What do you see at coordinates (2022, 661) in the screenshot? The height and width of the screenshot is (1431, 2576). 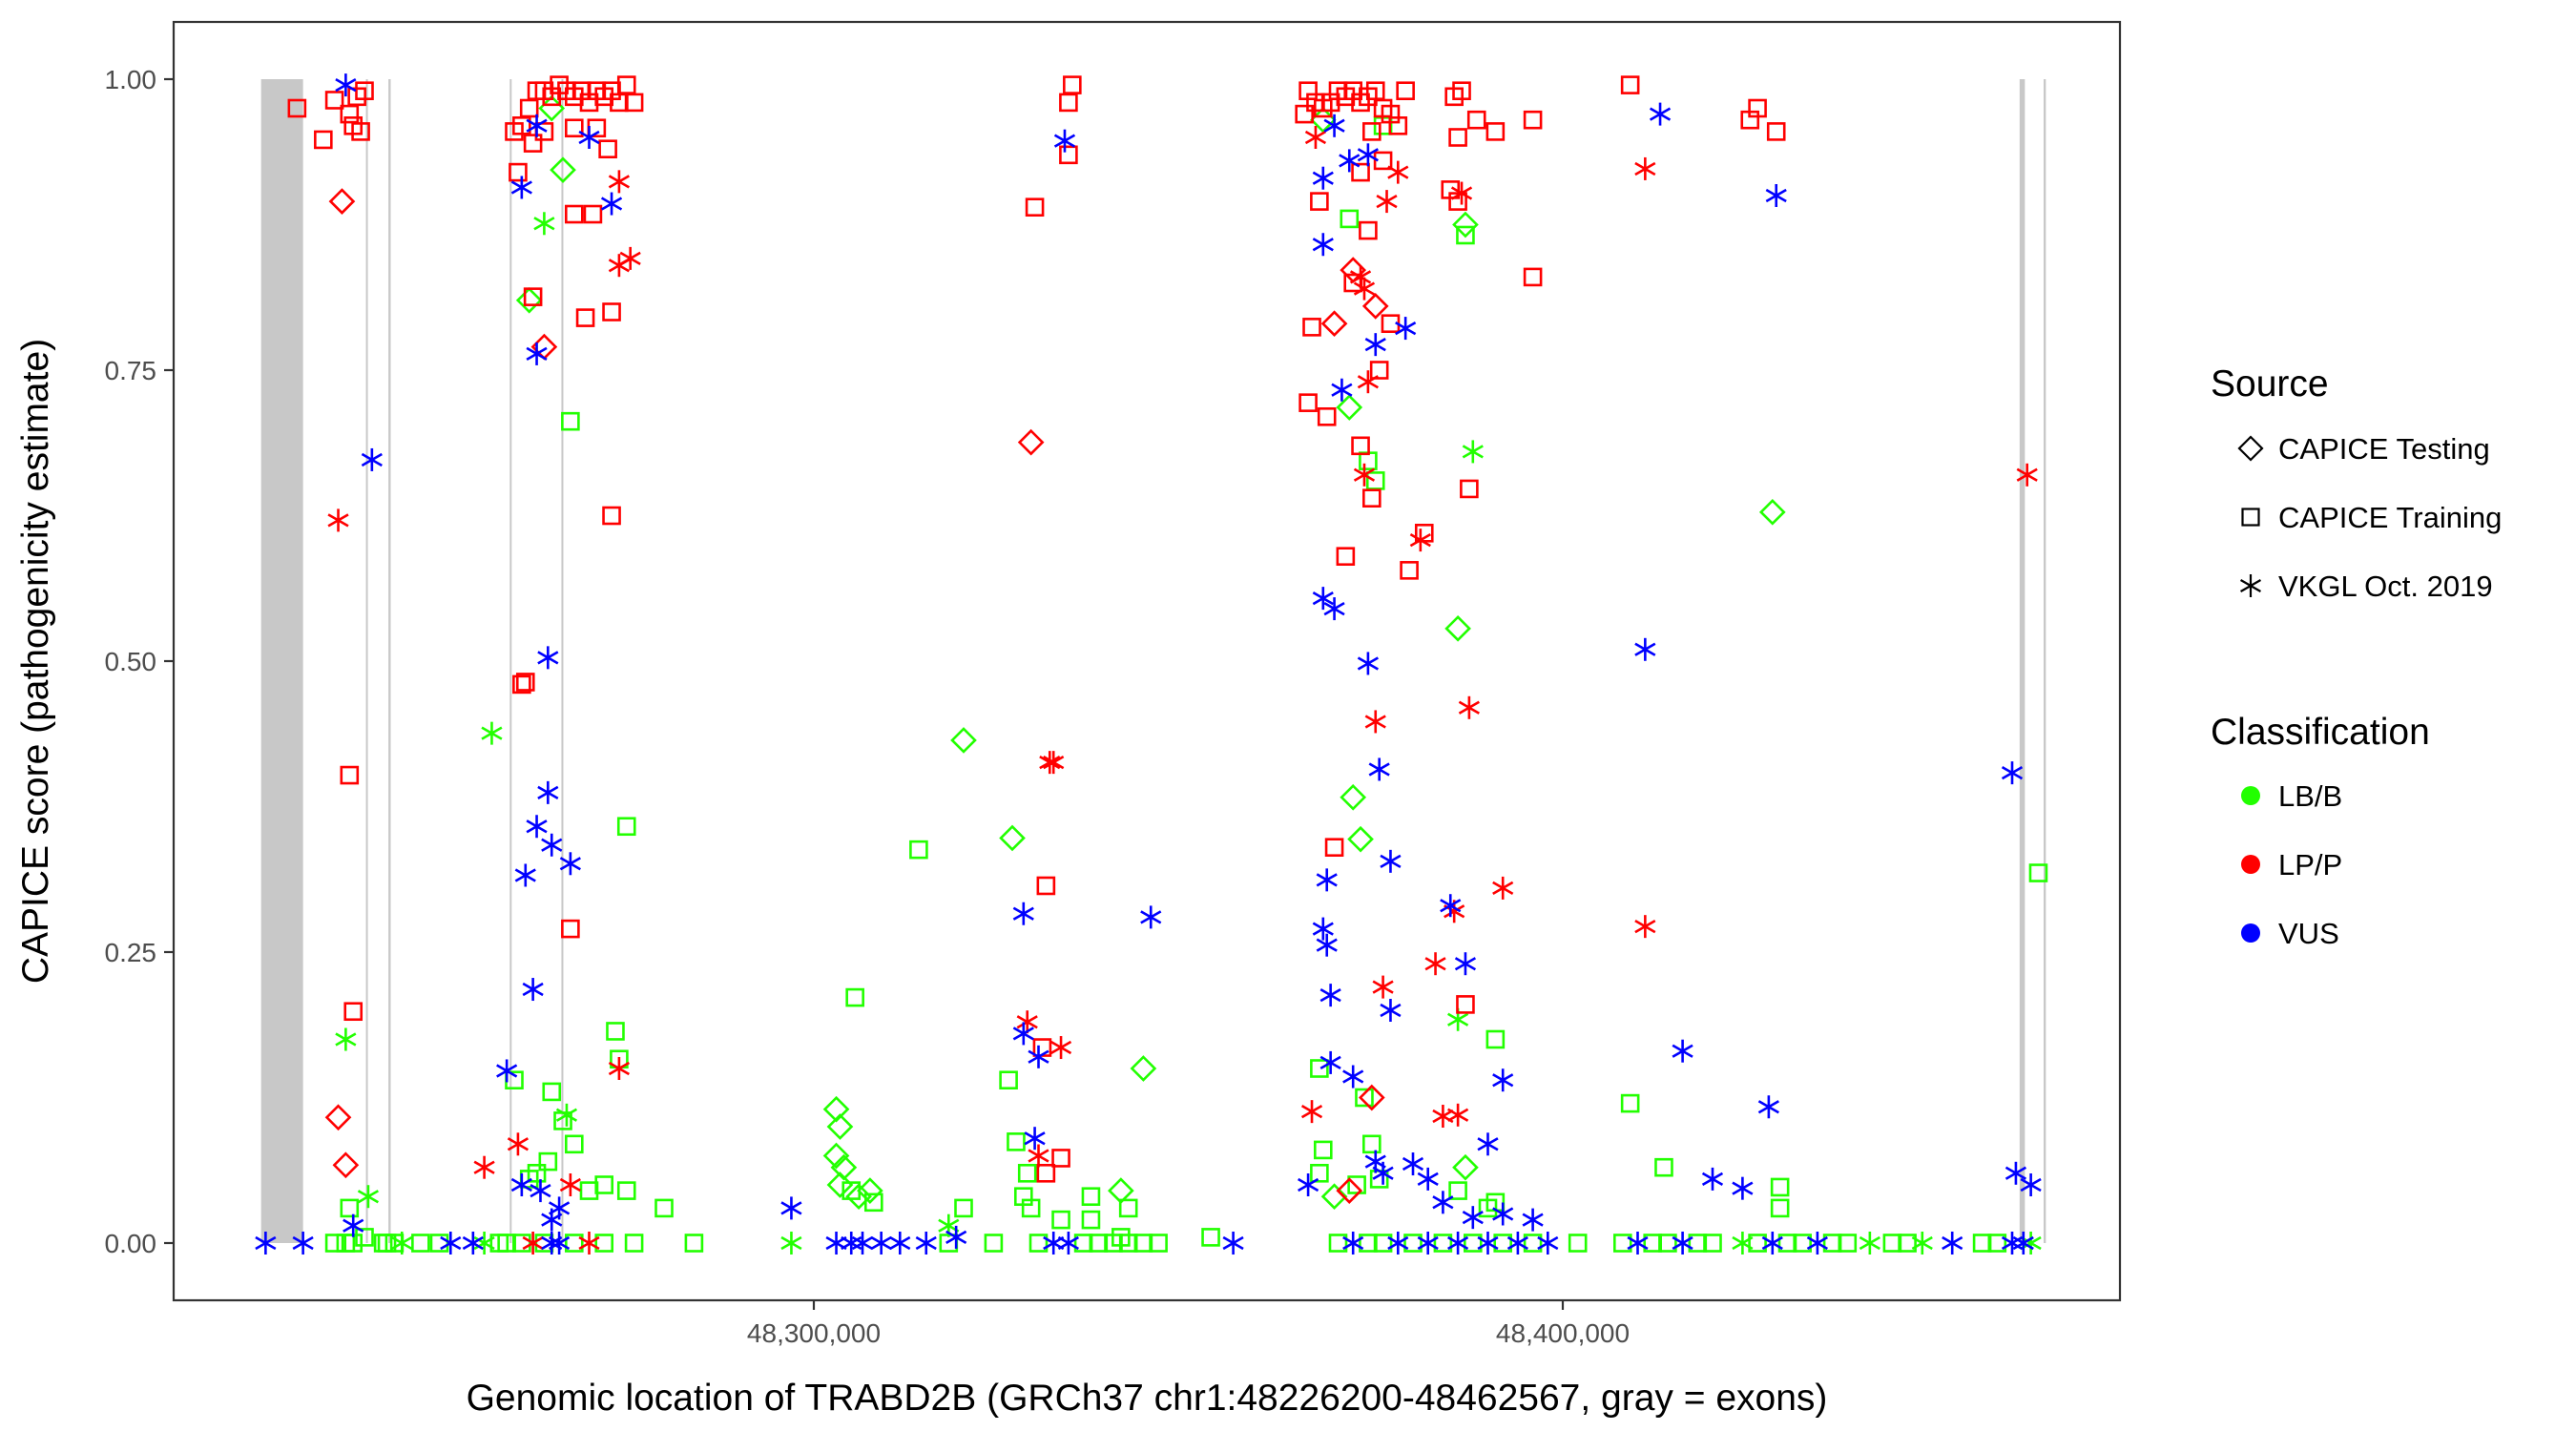 I see `exon-band` at bounding box center [2022, 661].